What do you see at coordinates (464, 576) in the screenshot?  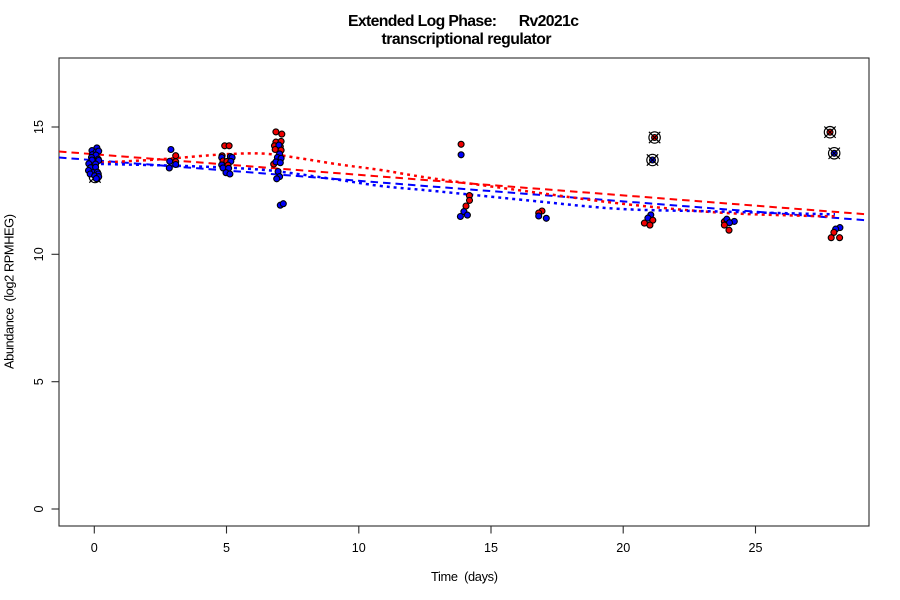 I see `svg-text: Time (days)` at bounding box center [464, 576].